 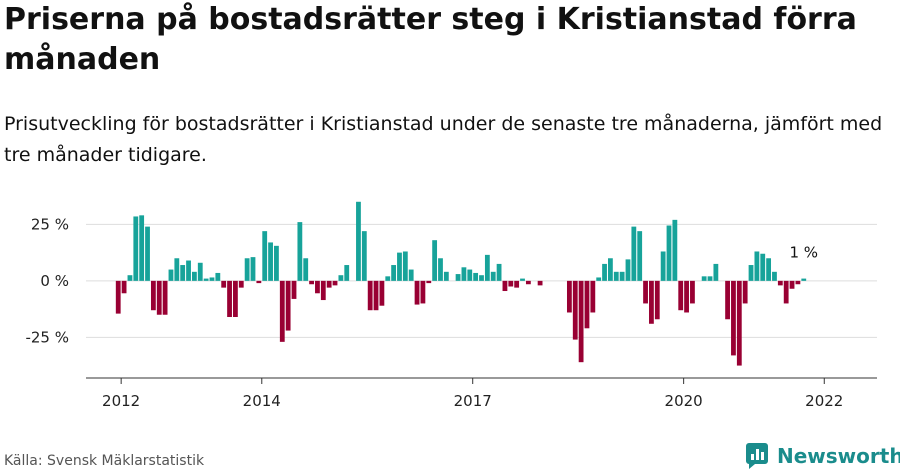 What do you see at coordinates (803, 253) in the screenshot?
I see `last-value-label: 1 %` at bounding box center [803, 253].